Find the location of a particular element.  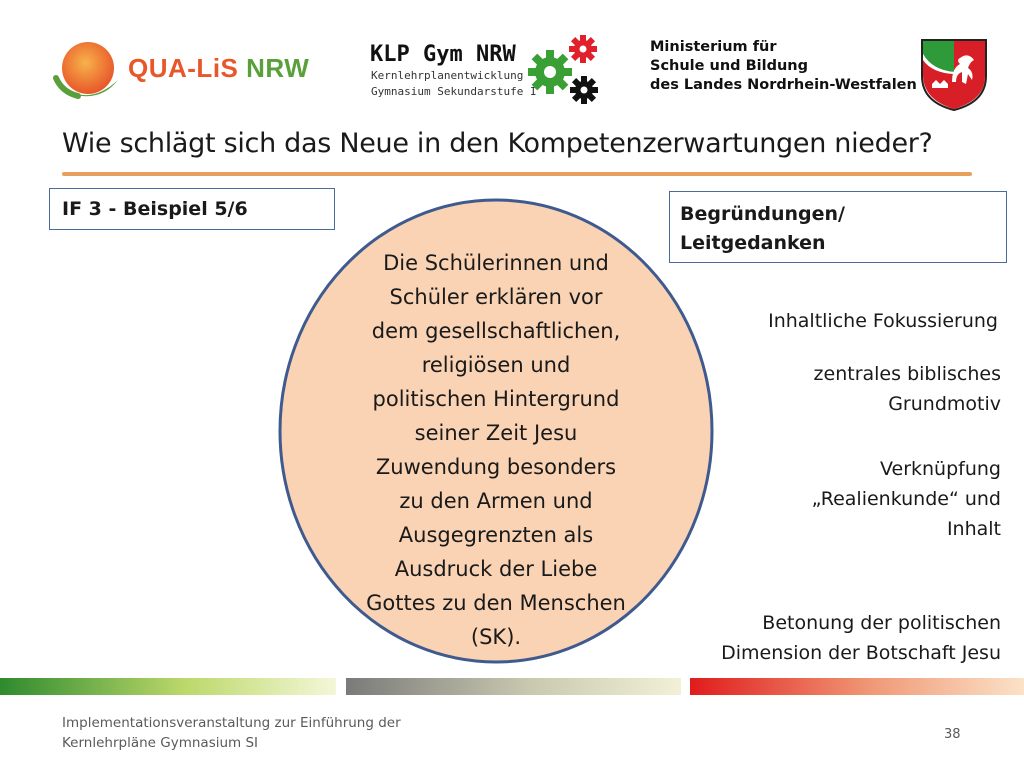

competence-line: Die Schülerinnen und is located at coordinates (496, 263).